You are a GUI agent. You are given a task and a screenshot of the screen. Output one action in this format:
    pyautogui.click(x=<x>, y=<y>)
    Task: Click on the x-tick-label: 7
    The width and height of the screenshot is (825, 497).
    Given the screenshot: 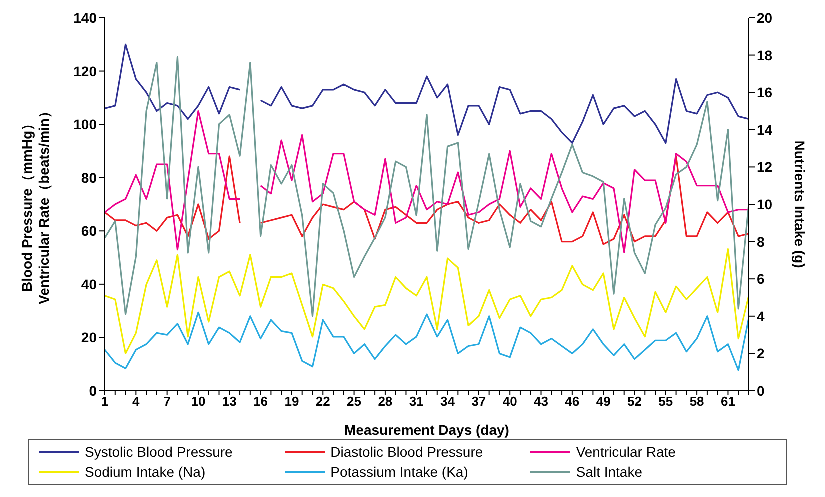 What is the action you would take?
    pyautogui.click(x=167, y=402)
    